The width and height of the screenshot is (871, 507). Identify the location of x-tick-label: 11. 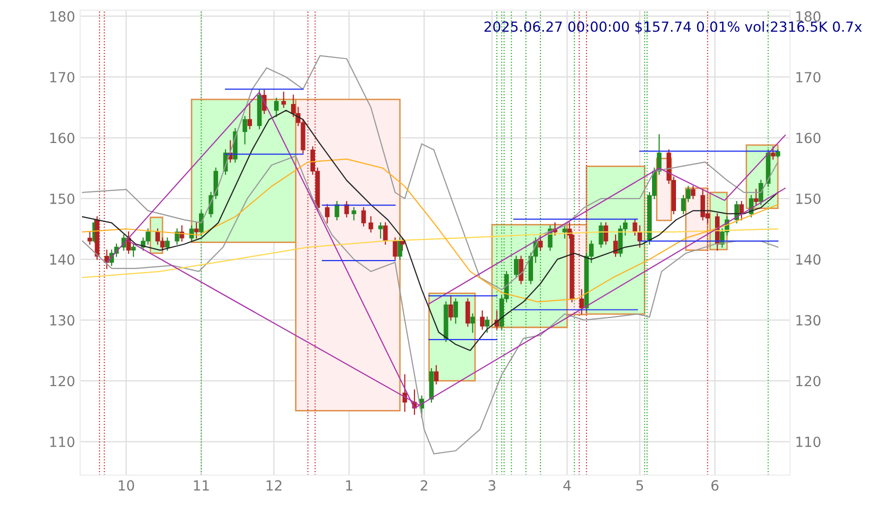
(201, 485).